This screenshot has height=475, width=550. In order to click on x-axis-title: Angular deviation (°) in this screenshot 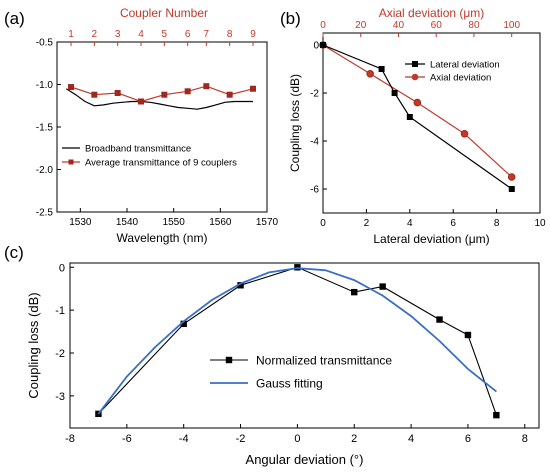, I will do `click(305, 459)`.